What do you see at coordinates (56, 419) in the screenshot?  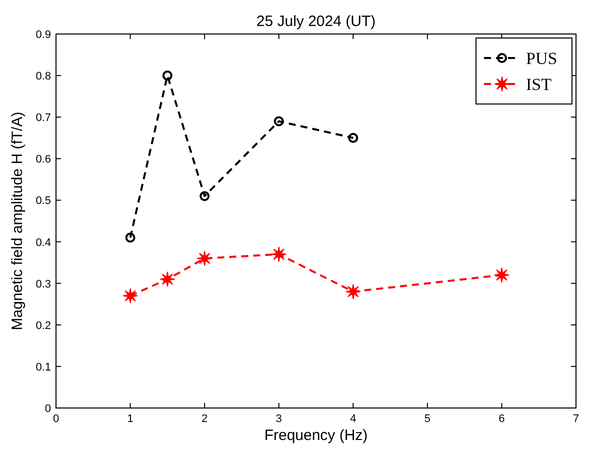 I see `x-tick-label: 0` at bounding box center [56, 419].